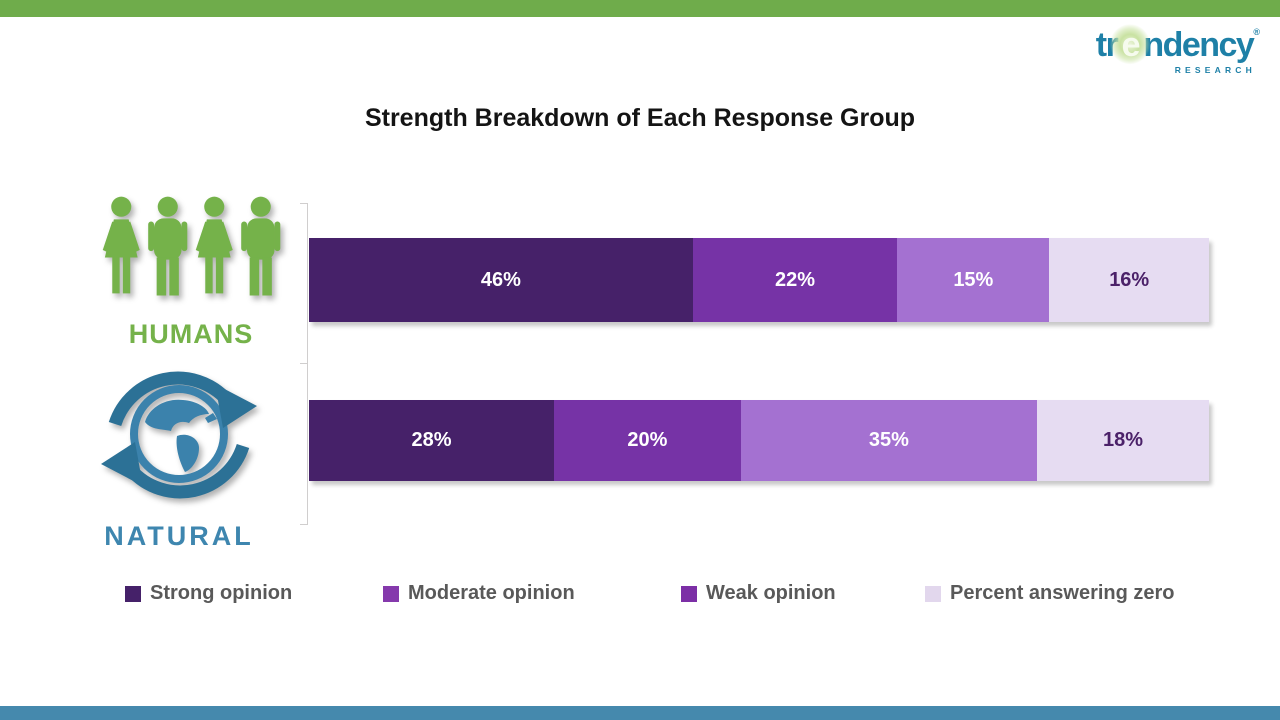 Image resolution: width=1280 pixels, height=720 pixels. I want to click on bar-value-label: 35%, so click(888, 440).